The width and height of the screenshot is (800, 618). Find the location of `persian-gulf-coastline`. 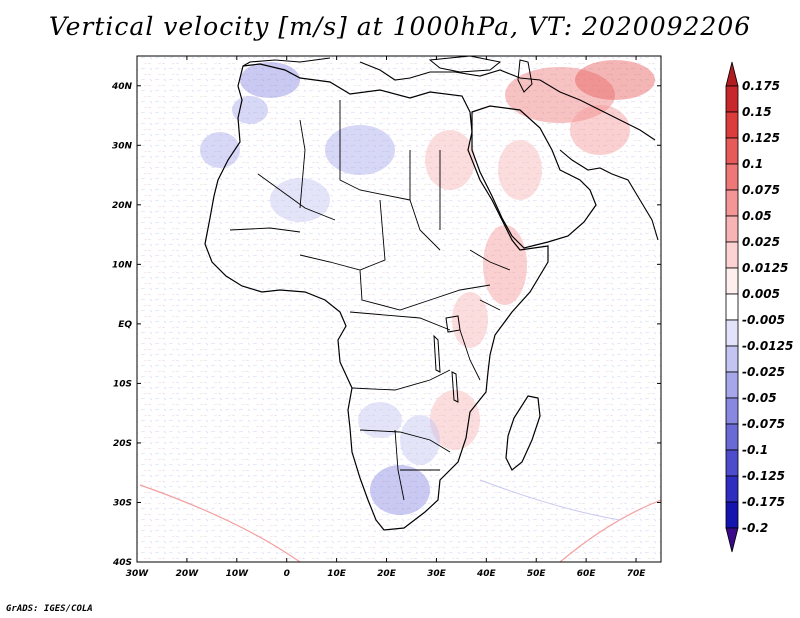

persian-gulf-coastline is located at coordinates (609, 195).